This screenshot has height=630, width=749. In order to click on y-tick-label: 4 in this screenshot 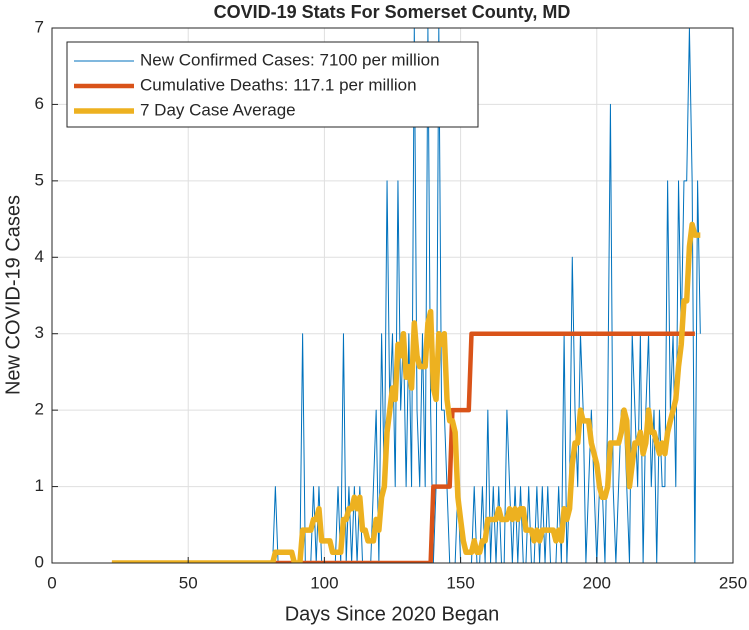, I will do `click(39, 256)`.